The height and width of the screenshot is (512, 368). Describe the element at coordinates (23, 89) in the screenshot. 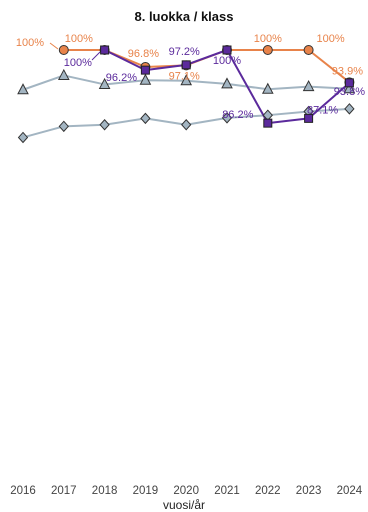

I see `series-2-point-2016` at that location.